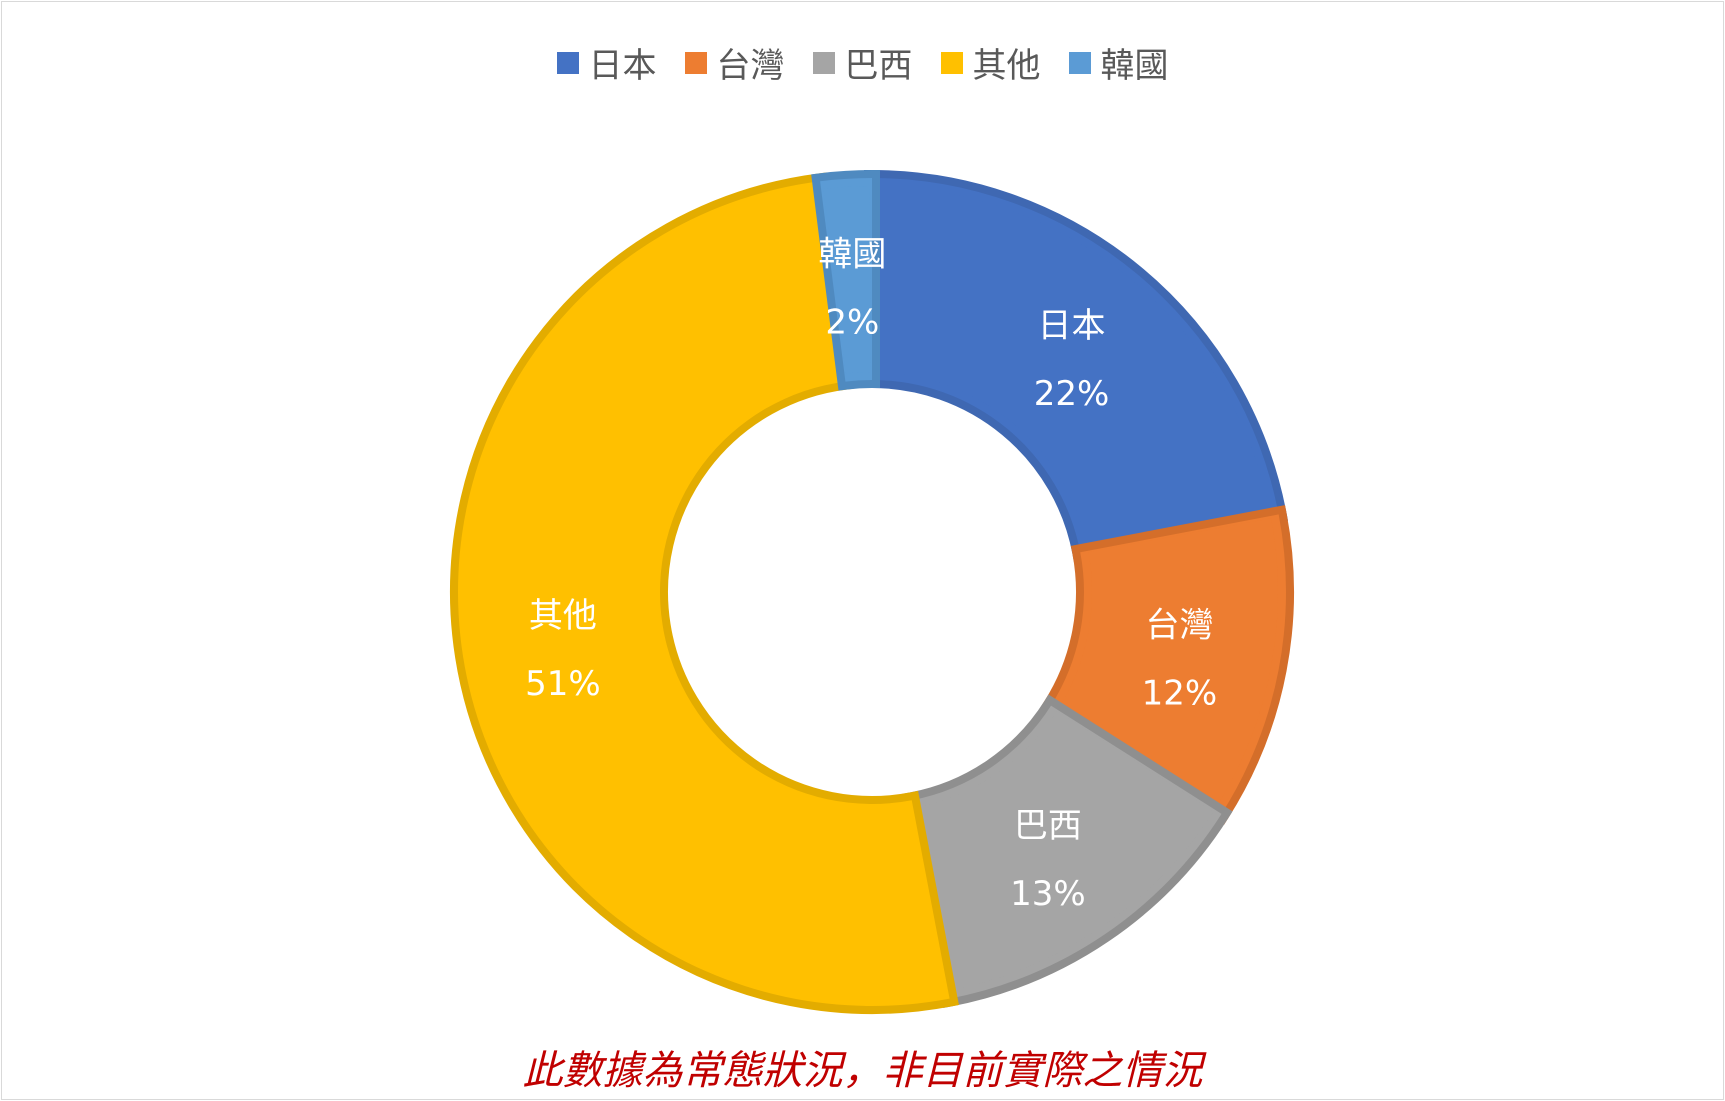  I want to click on legend-label: 日本, so click(622, 66).